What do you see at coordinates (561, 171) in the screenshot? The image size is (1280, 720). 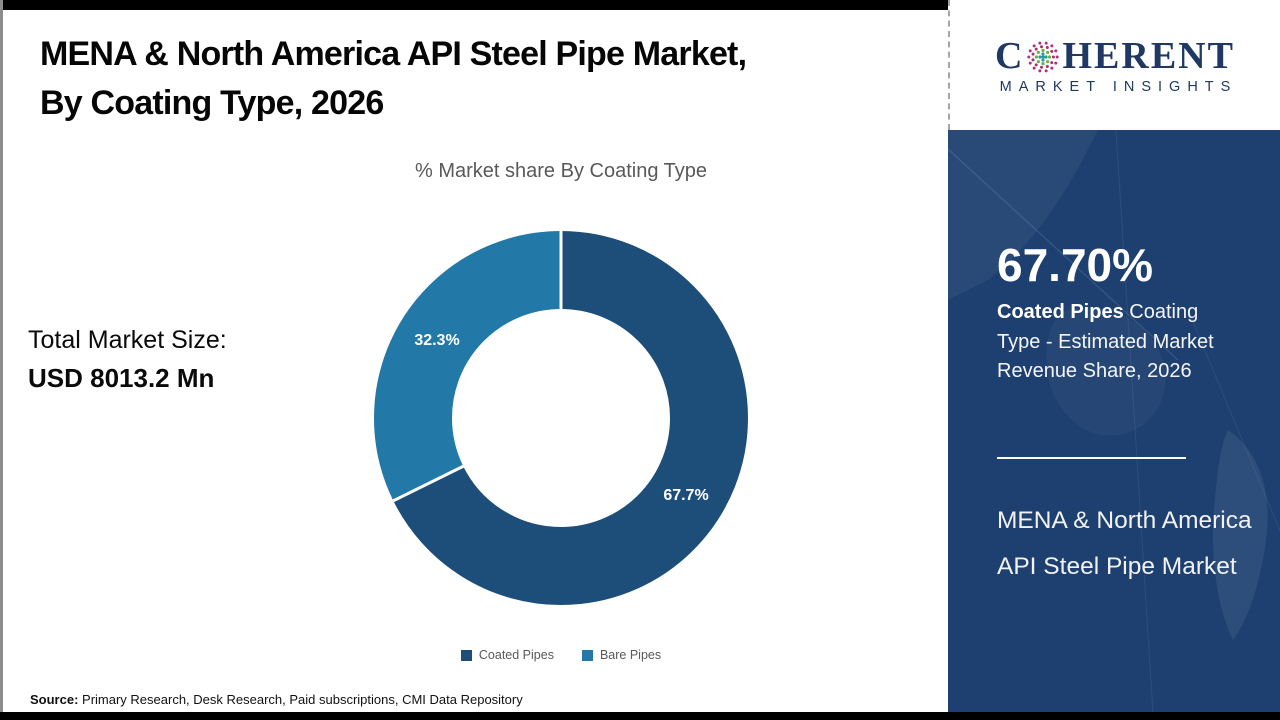 I see `chart-subtitle: % Market share By Coating Type` at bounding box center [561, 171].